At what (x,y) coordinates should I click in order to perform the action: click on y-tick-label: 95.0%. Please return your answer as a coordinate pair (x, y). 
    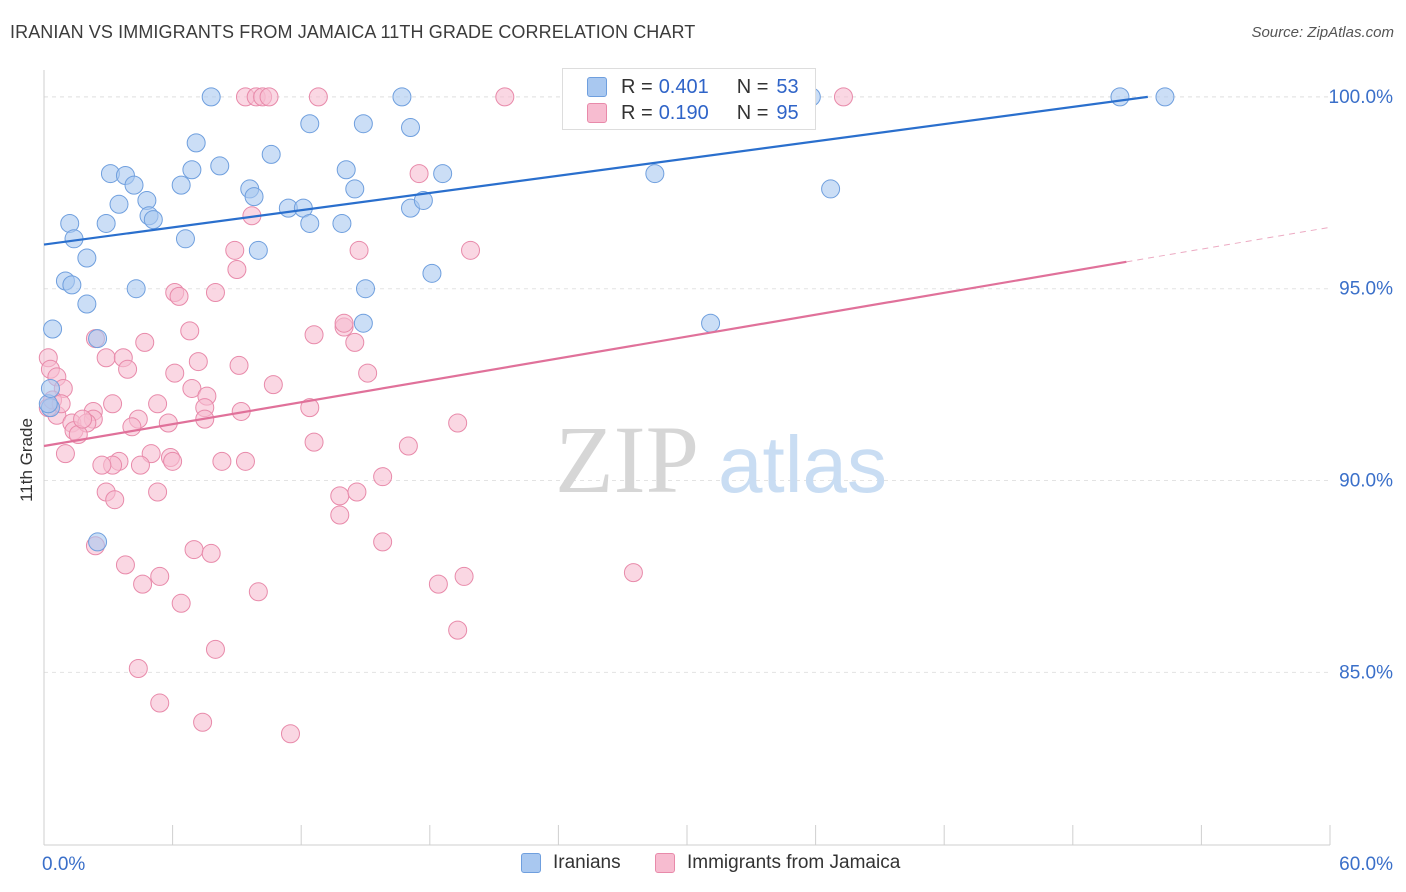
    Looking at the image, I should click on (1366, 289).